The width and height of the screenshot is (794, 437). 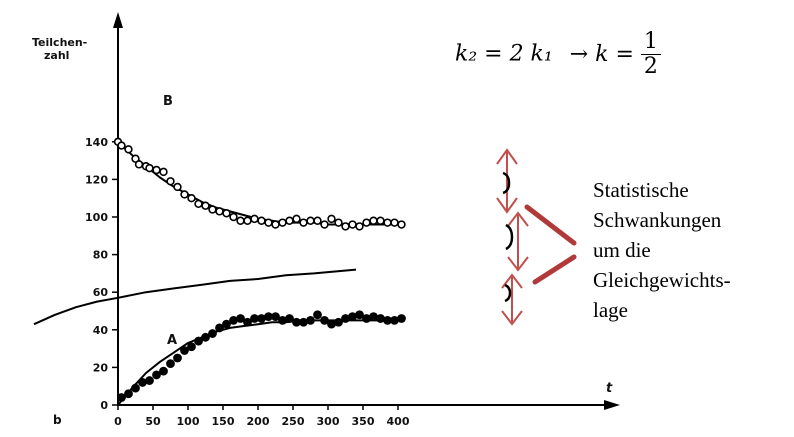 I want to click on y-tick-label: 120, so click(x=96, y=179).